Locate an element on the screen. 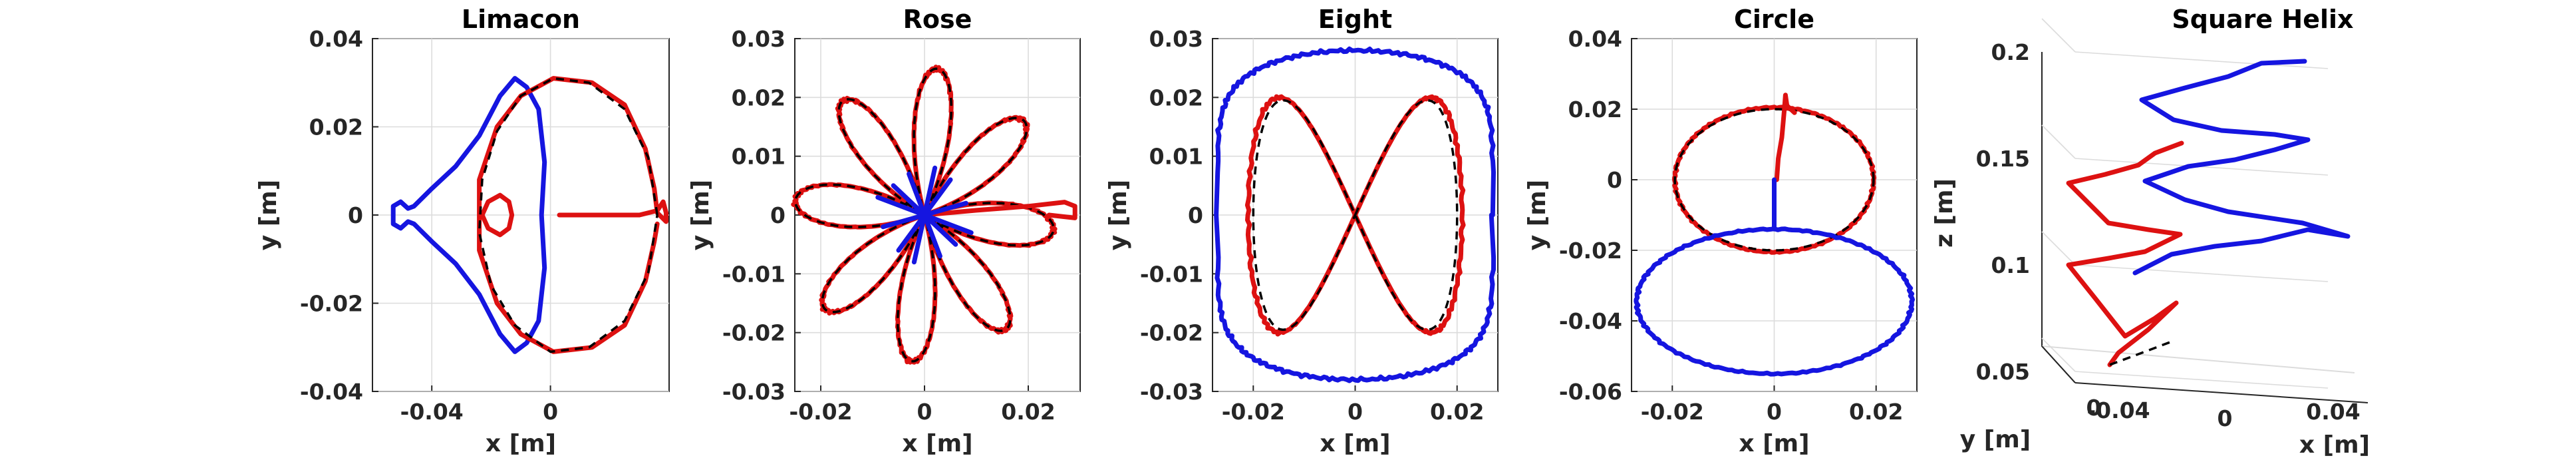 The image size is (2576, 458). subplot-title: Limacon is located at coordinates (521, 19).